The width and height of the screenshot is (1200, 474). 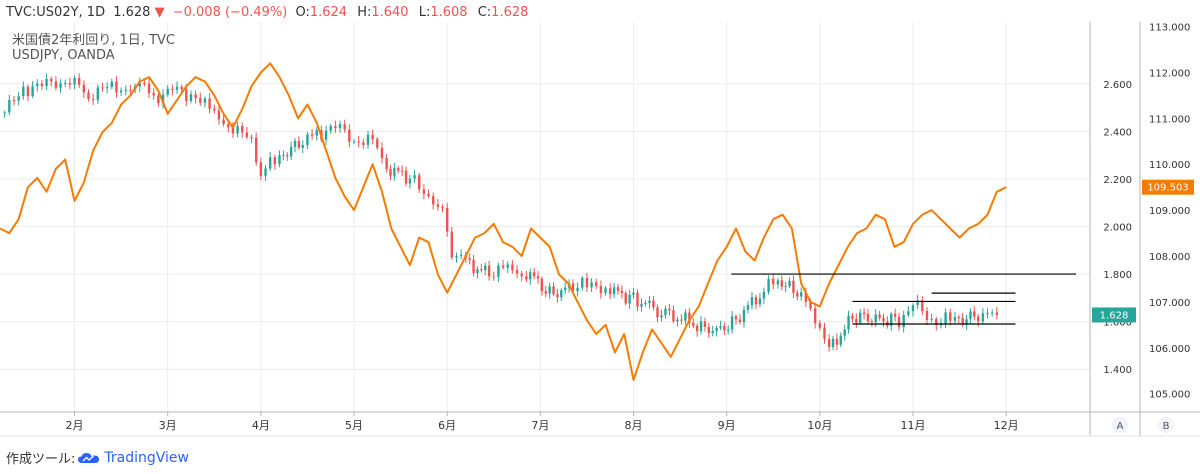 I want to click on scale-auto-button: A, so click(x=1120, y=425).